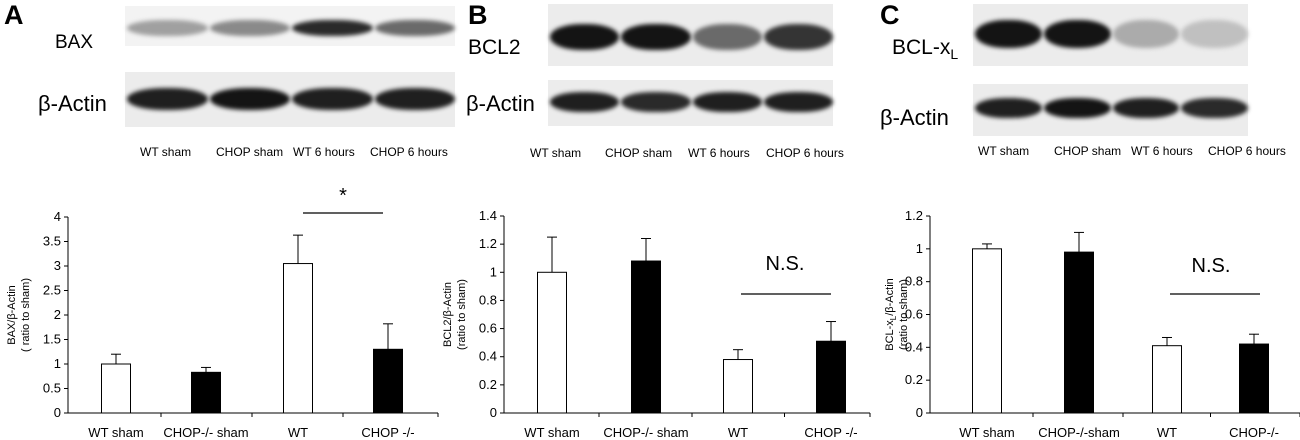  I want to click on x-category-label: CHOP-/-sham, so click(1079, 432).